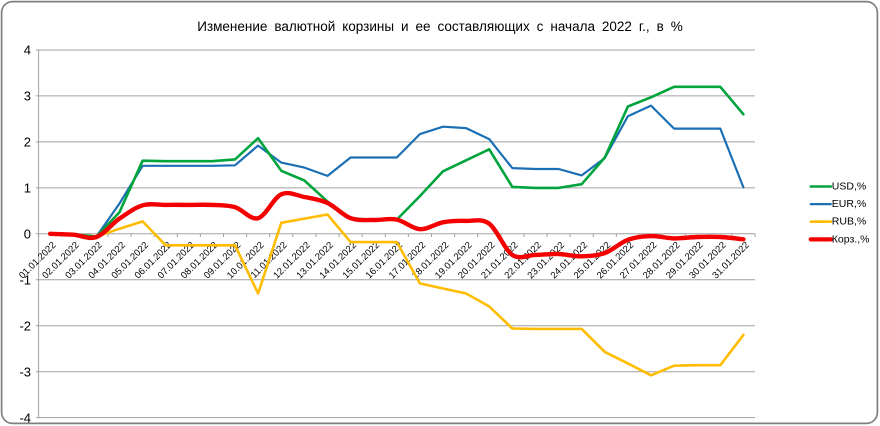 This screenshot has height=426, width=880. Describe the element at coordinates (849, 222) in the screenshot. I see `svg-text: RUB,%` at that location.